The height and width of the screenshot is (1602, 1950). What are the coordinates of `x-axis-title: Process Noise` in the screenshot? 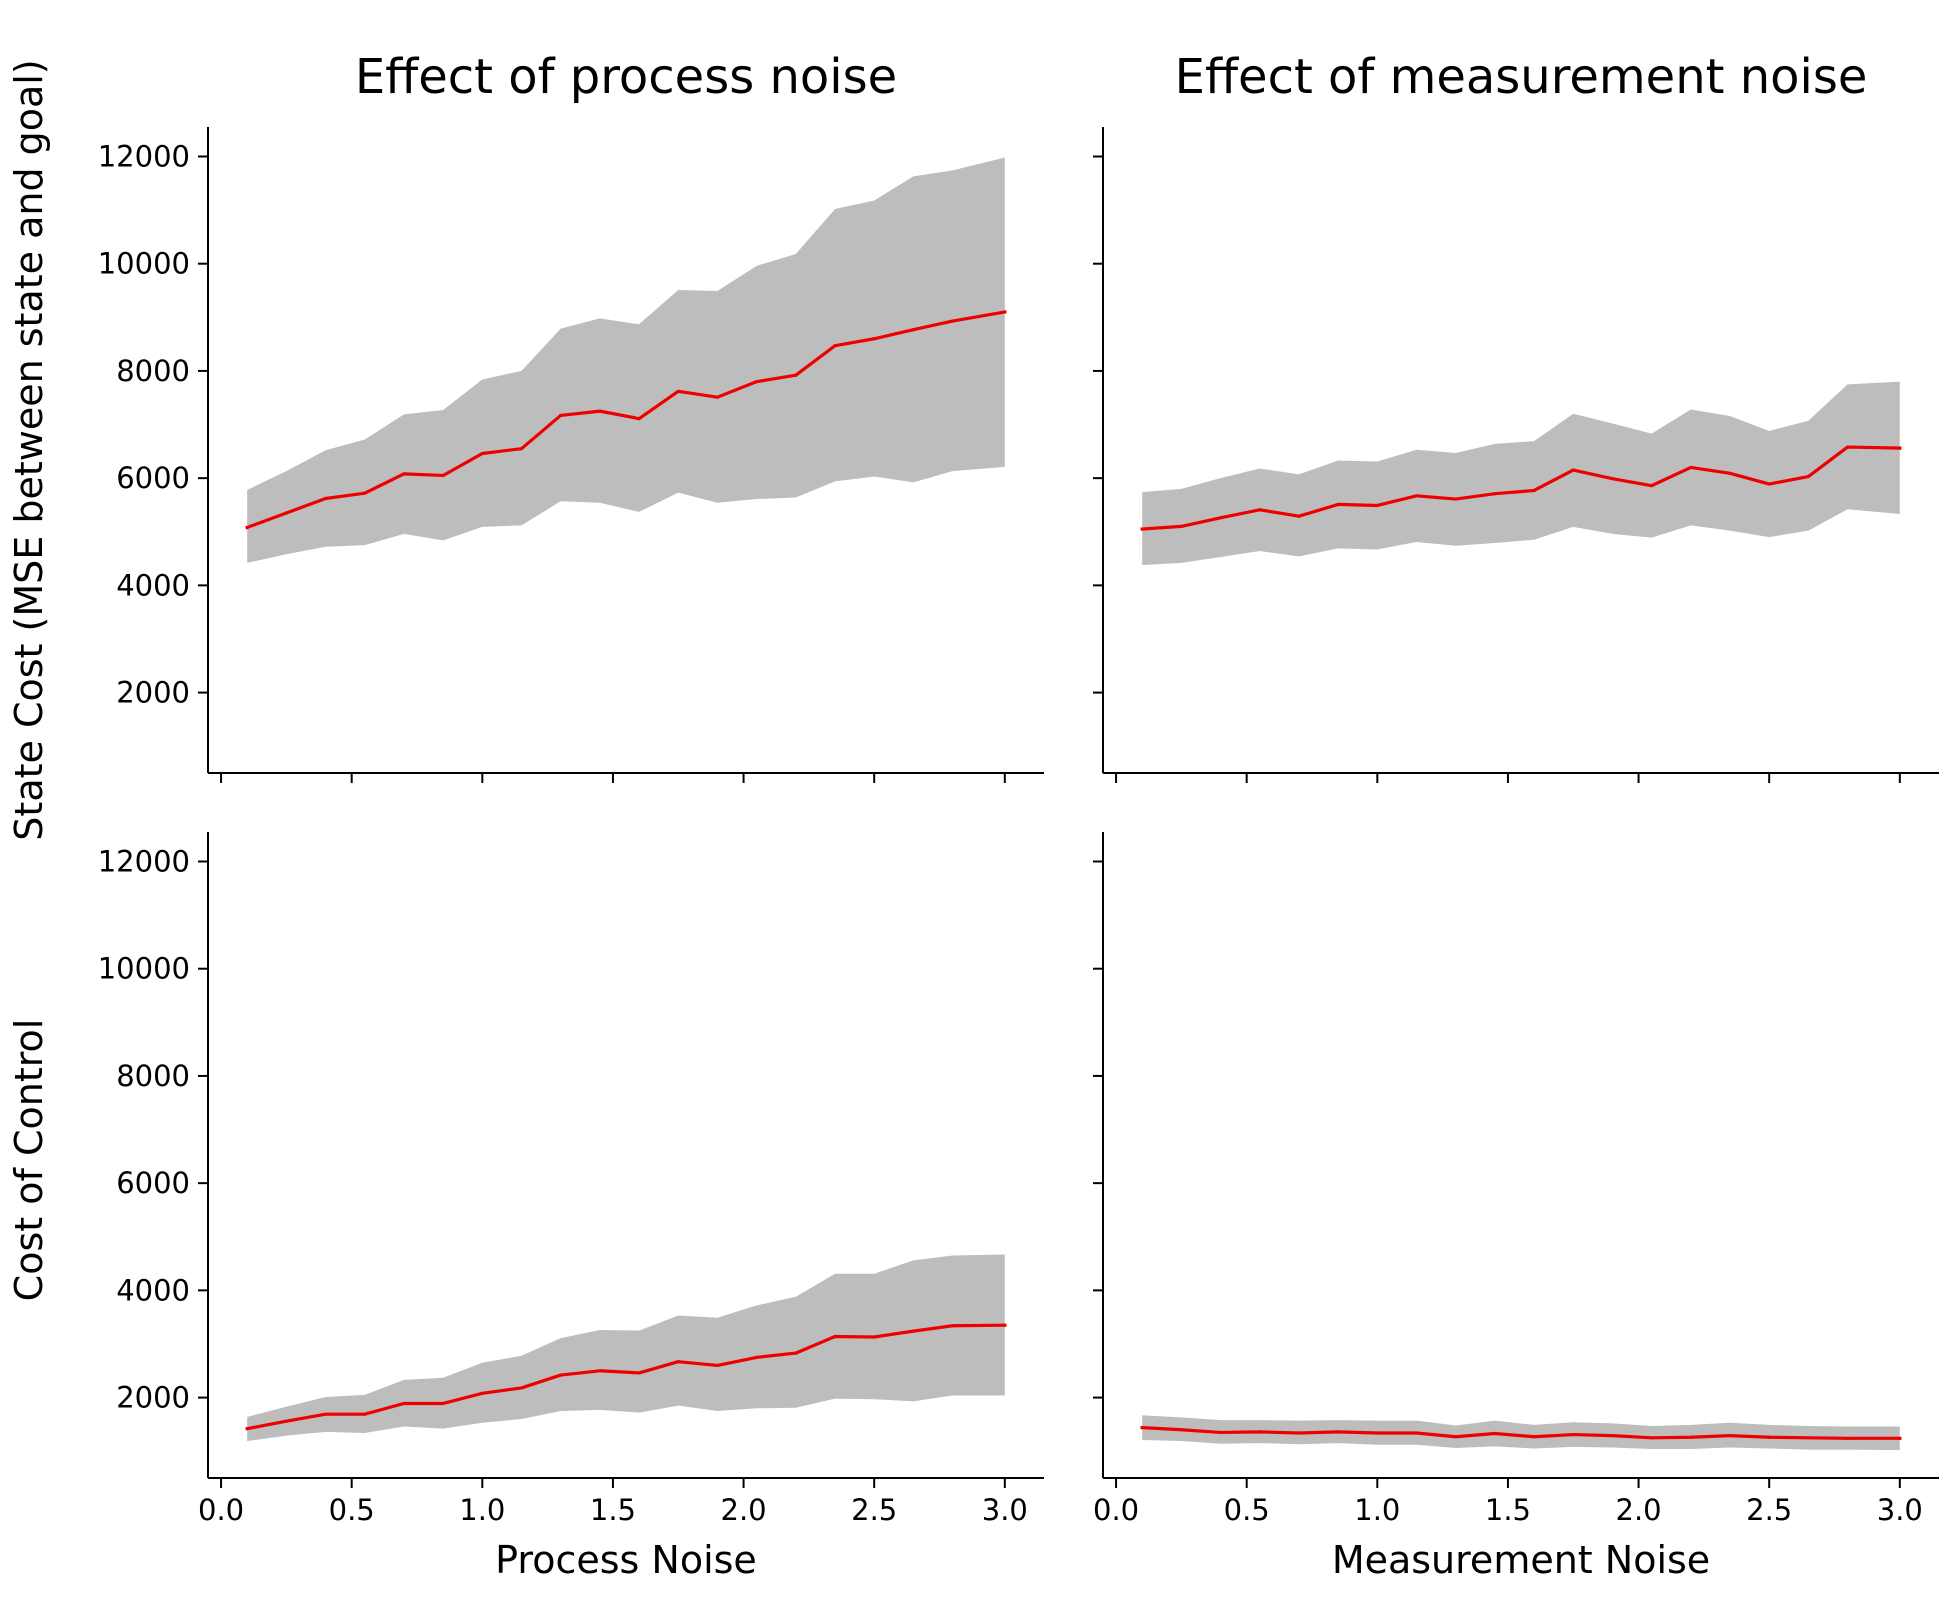 It's located at (626, 1560).